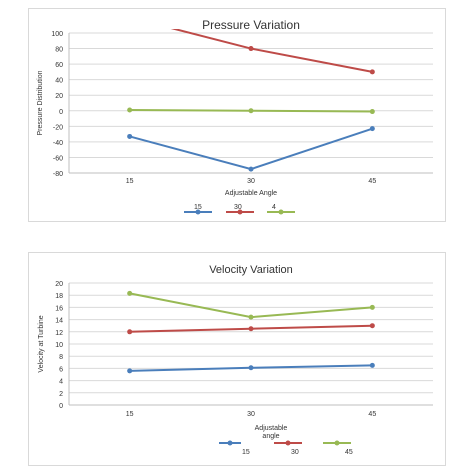  I want to click on legend-label: 45, so click(349, 452).